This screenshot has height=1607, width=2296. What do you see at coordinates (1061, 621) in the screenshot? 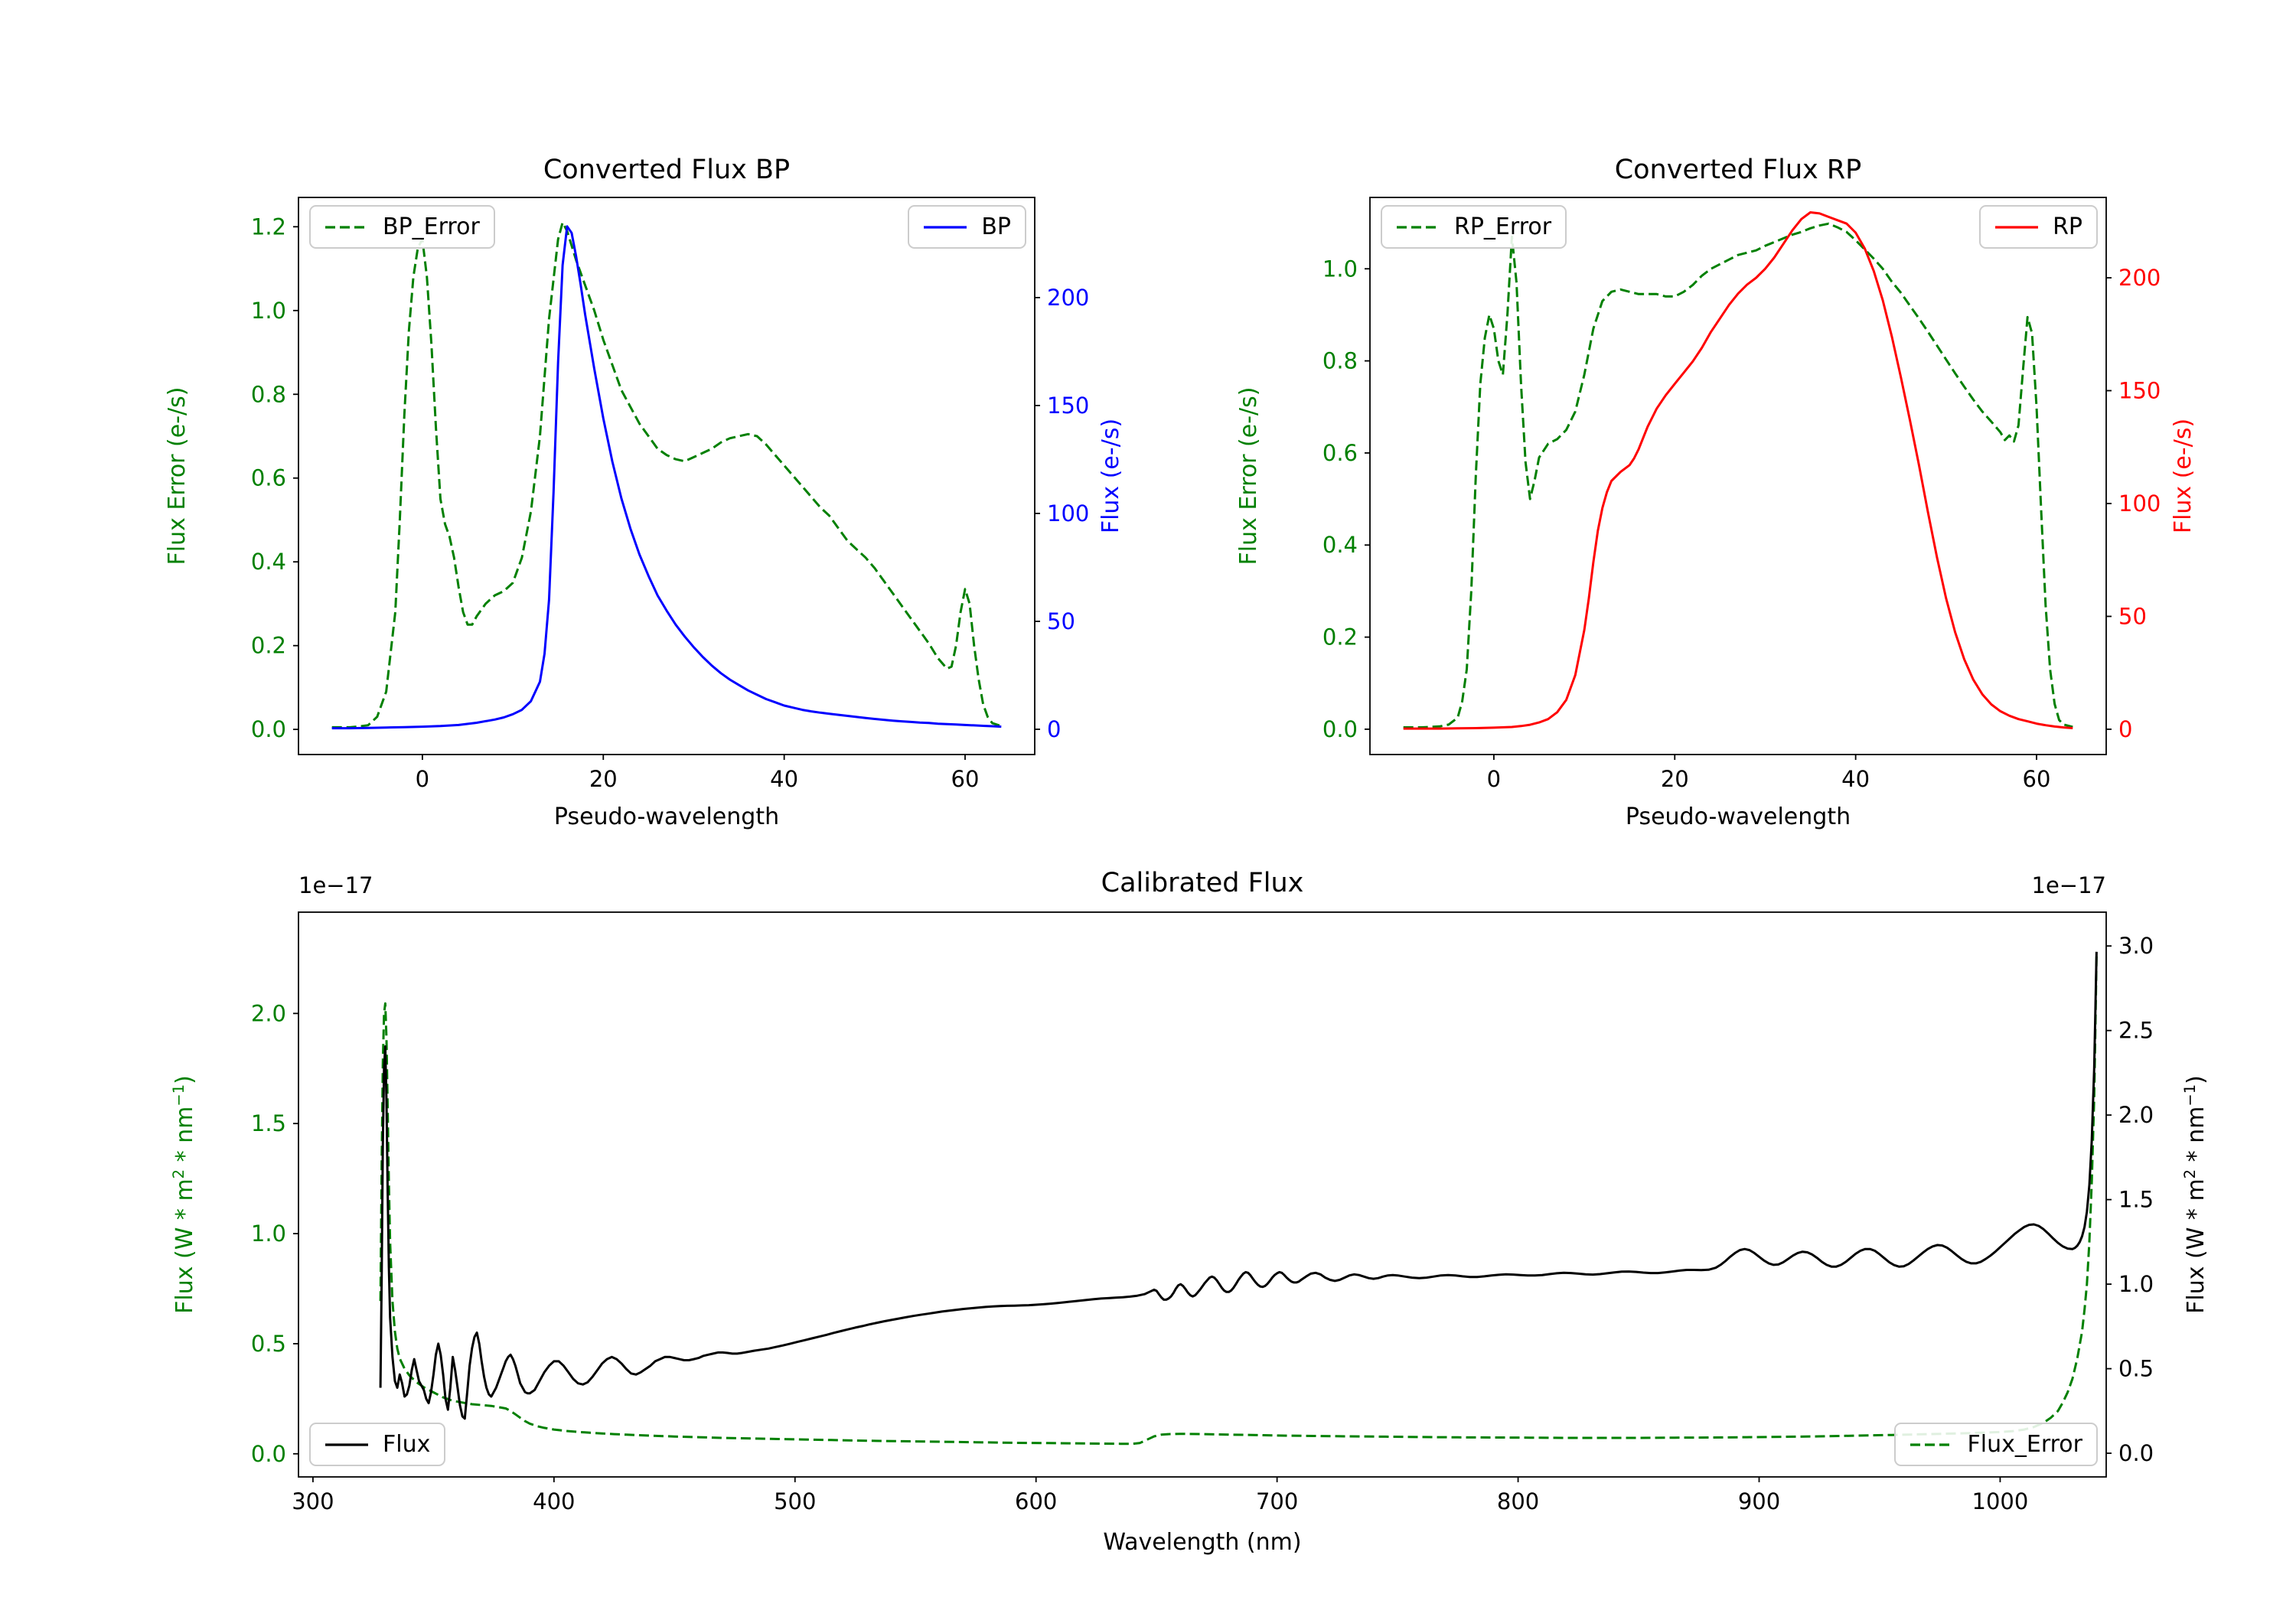
I see `y-tick-label-right: 50` at bounding box center [1061, 621].